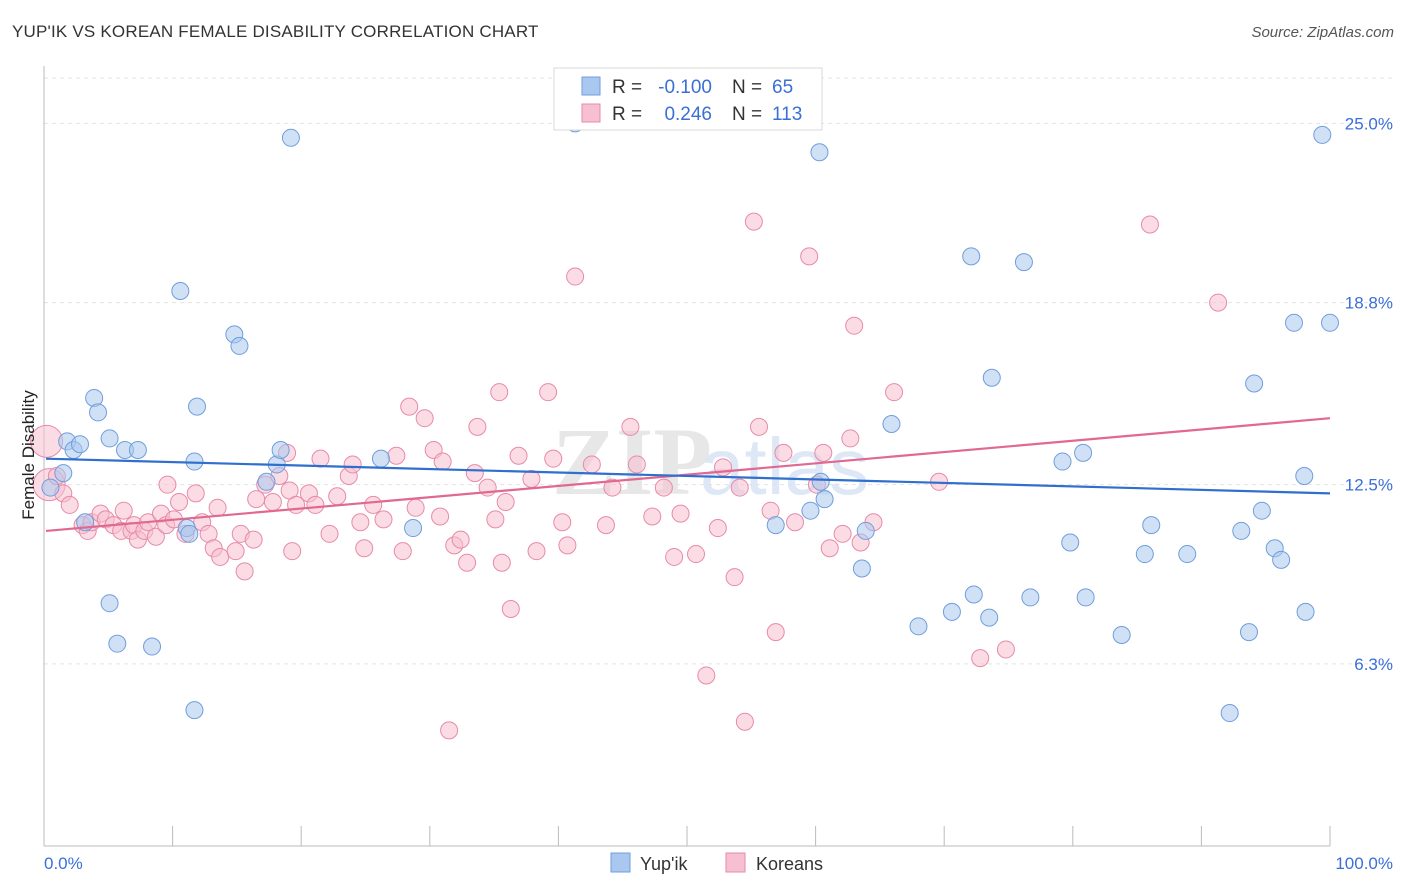 This screenshot has height=892, width=1406. What do you see at coordinates (620, 862) in the screenshot?
I see `yupik-bottom-swatch` at bounding box center [620, 862].